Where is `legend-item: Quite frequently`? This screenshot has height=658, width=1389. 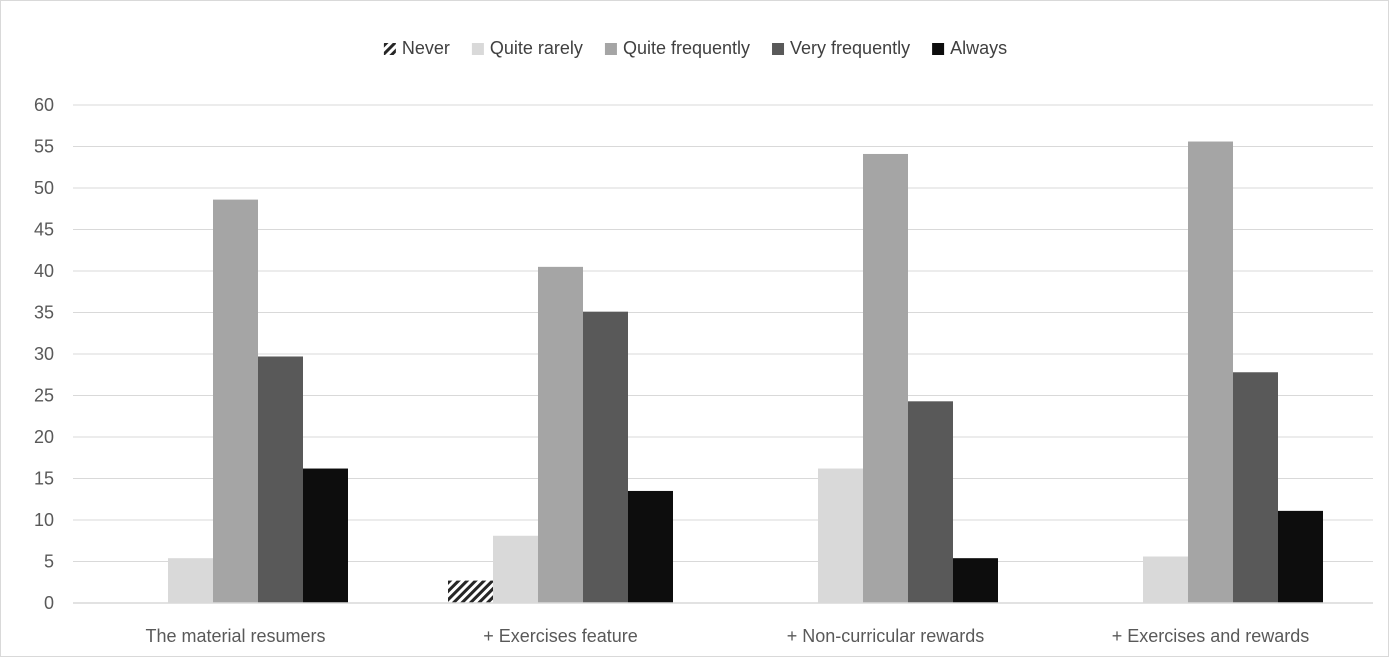
legend-item: Quite frequently is located at coordinates (677, 48).